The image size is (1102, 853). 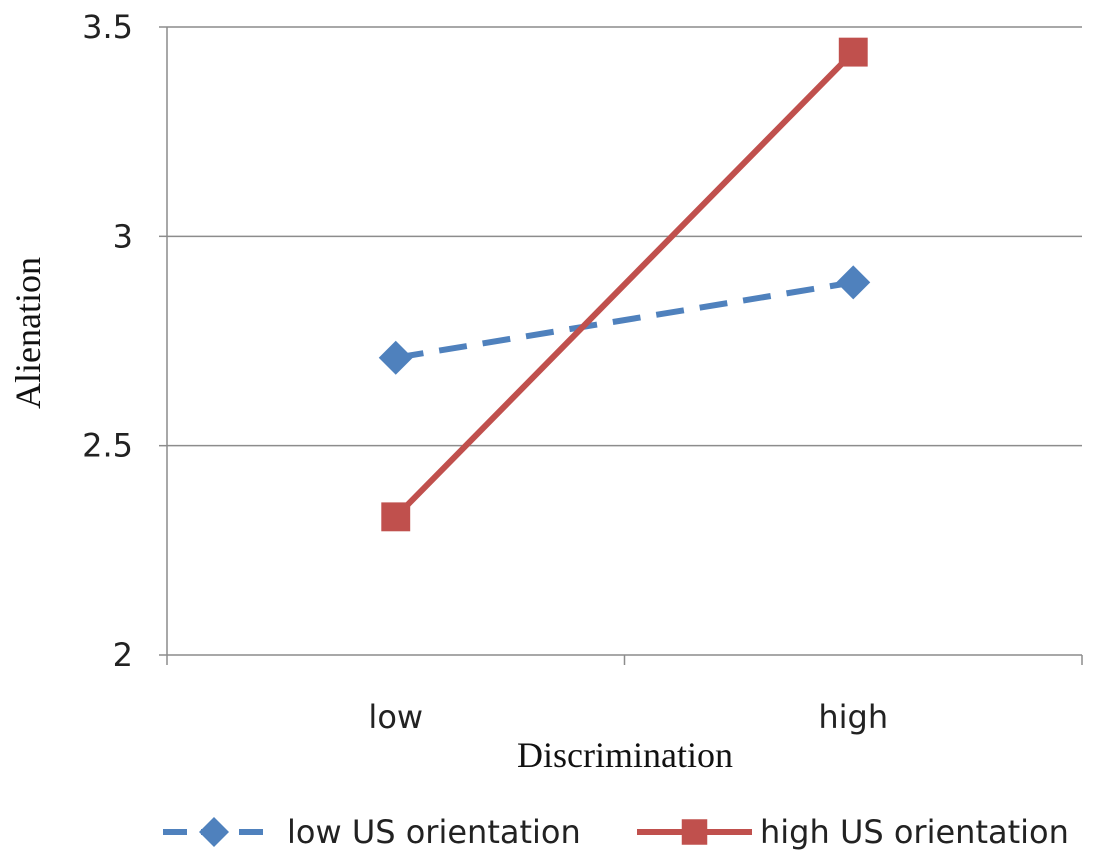 I want to click on legend: low US orientation high US orientation, so click(x=616, y=832).